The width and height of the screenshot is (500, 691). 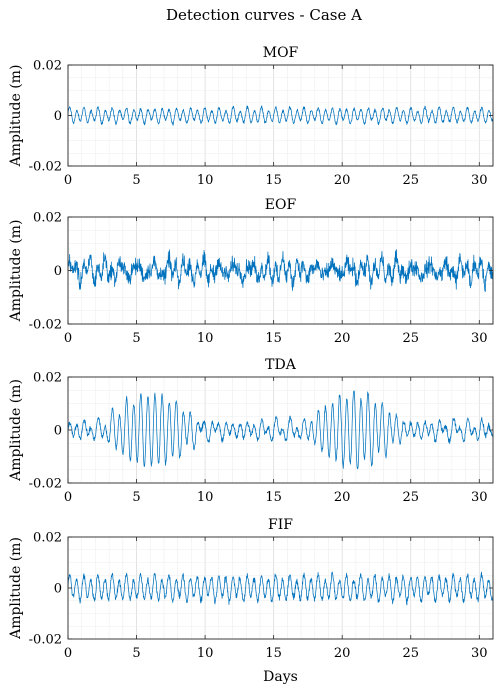 What do you see at coordinates (281, 365) in the screenshot?
I see `panel-title: TDA` at bounding box center [281, 365].